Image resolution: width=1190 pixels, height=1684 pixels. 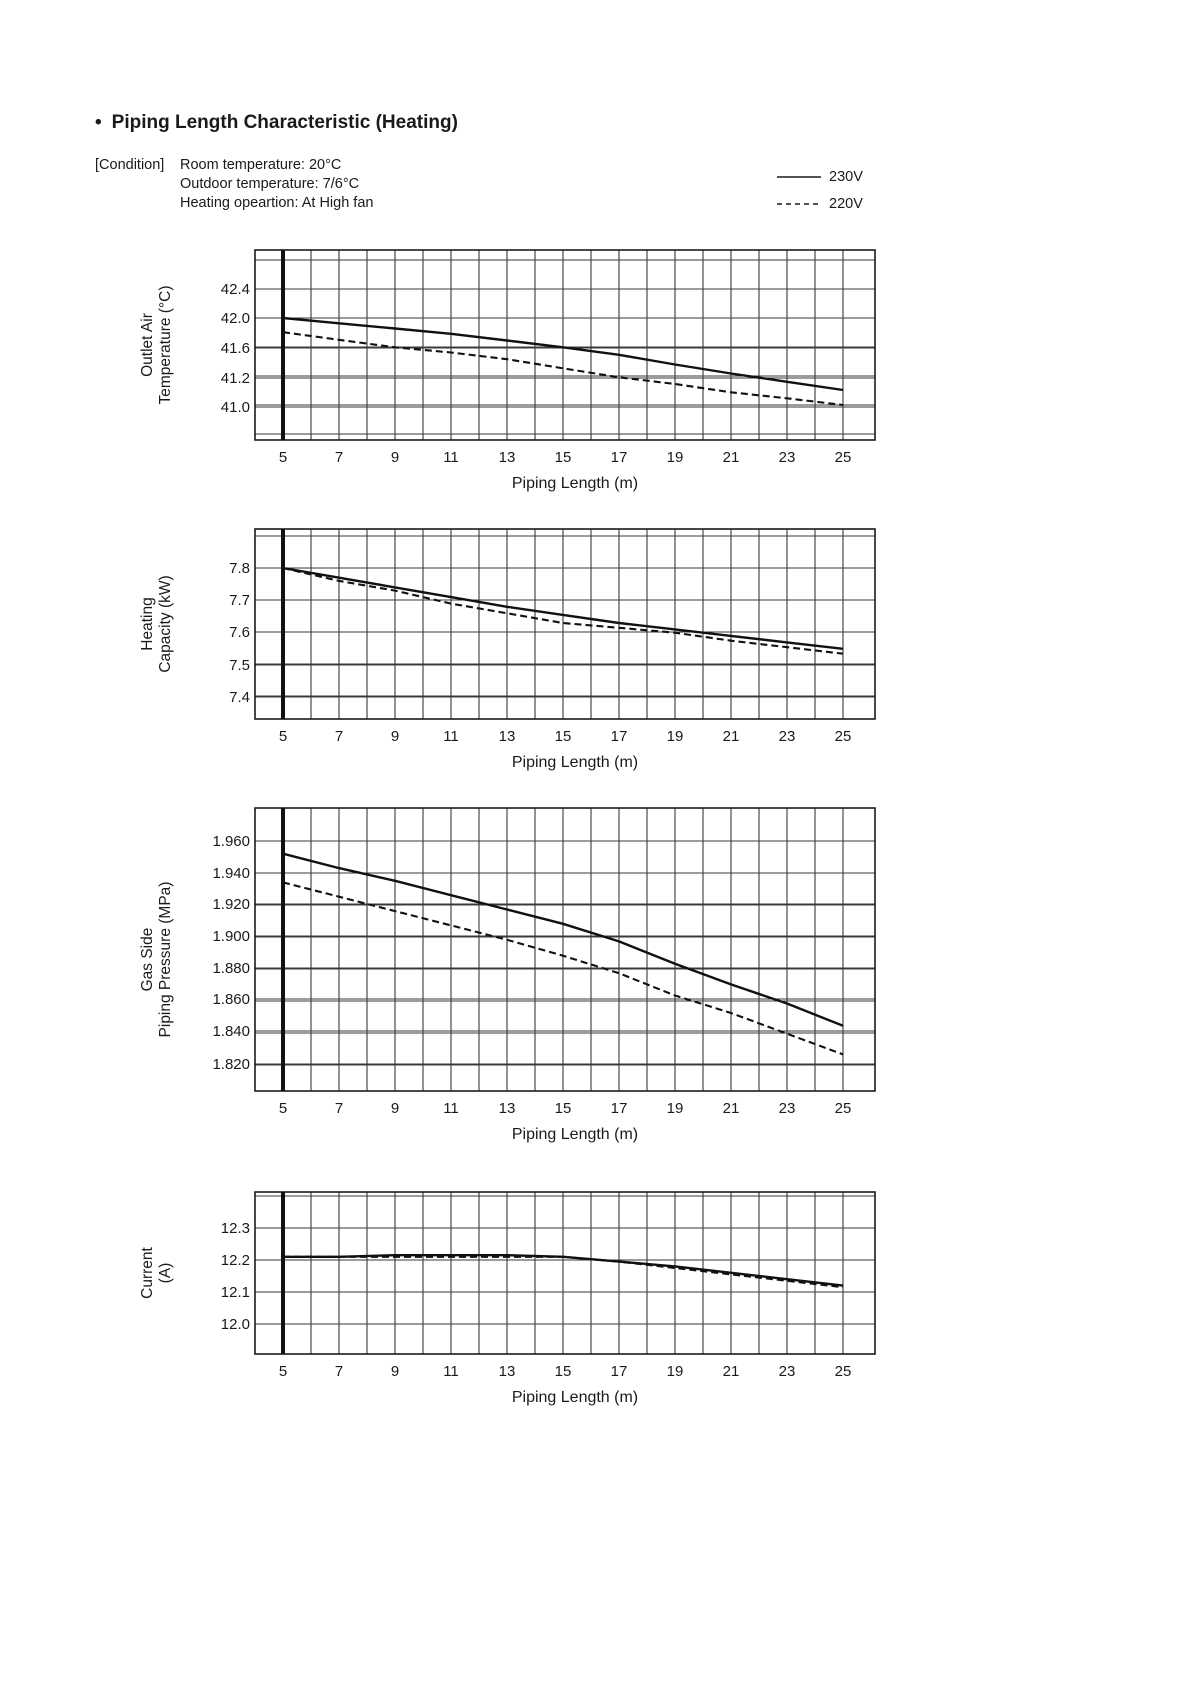 I want to click on legend-entry-220v: 220V, so click(x=820, y=204).